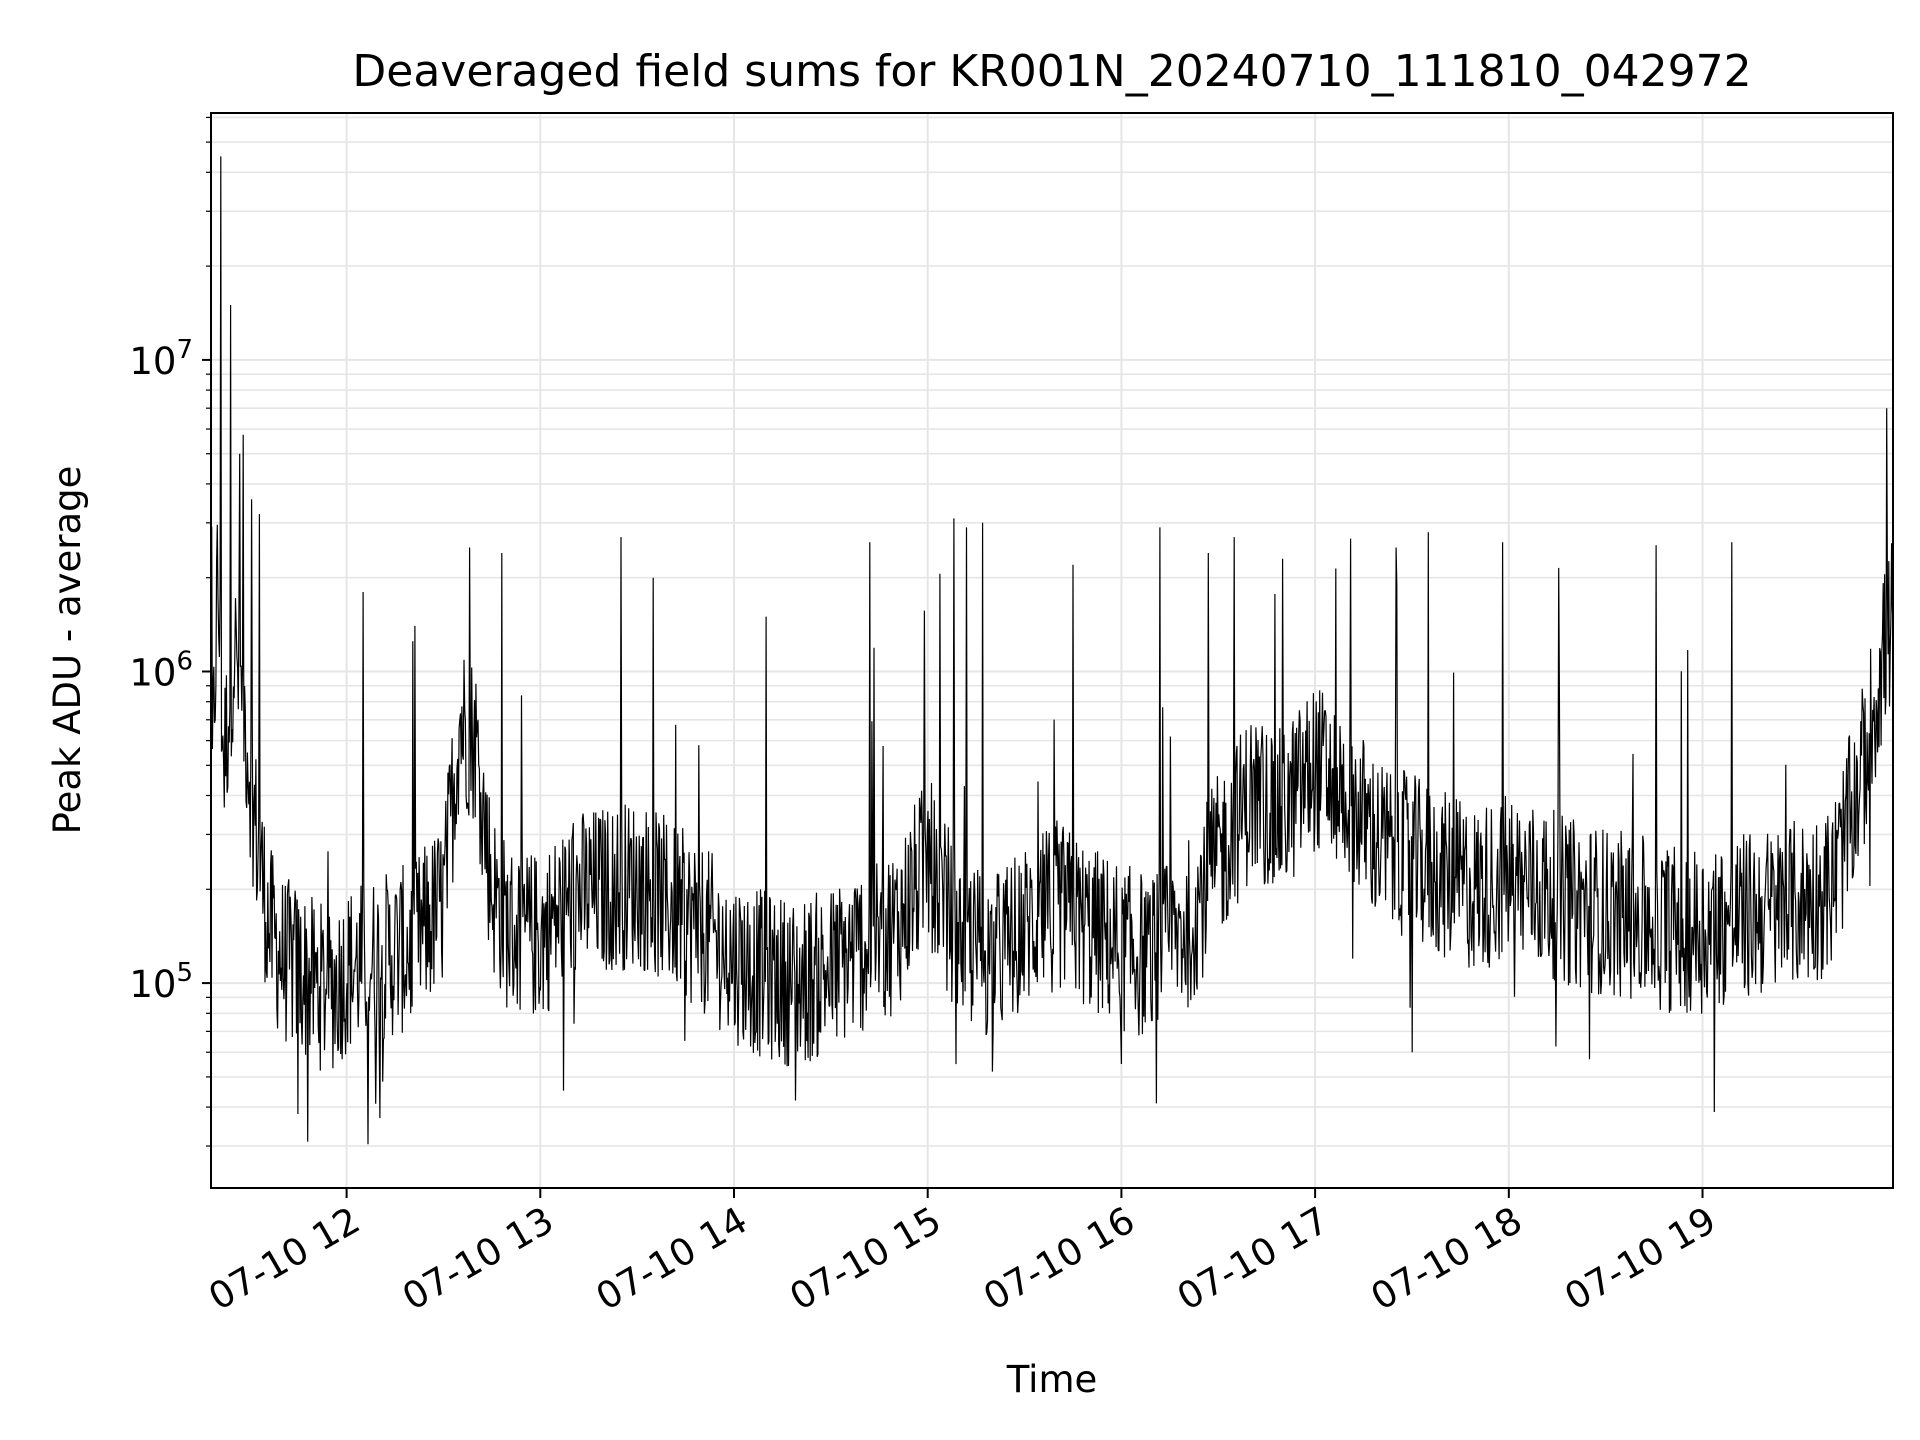 This screenshot has height=1440, width=1920. I want to click on x-tick-label: 07-10 13, so click(478, 1259).